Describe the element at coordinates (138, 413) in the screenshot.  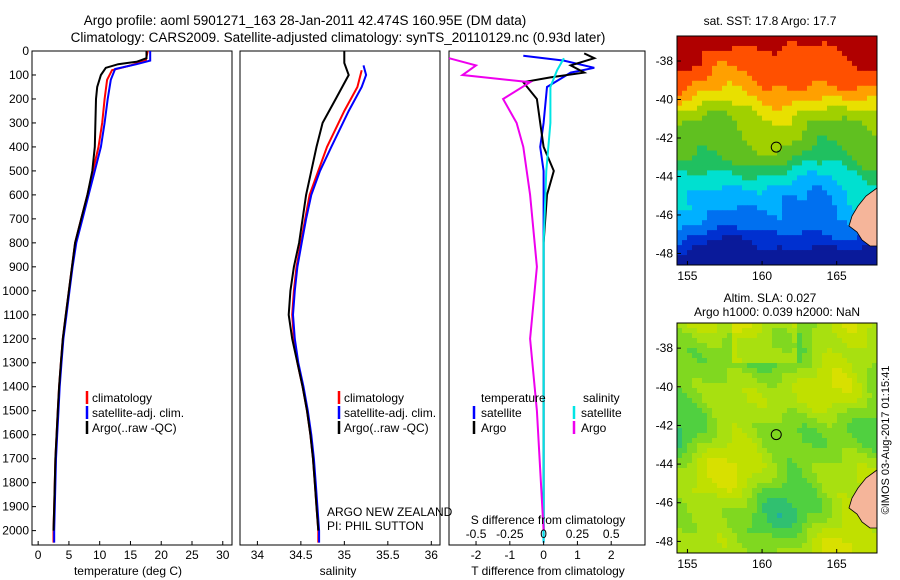
I see `legend-label-satellite: satellite-adj. clim.` at that location.